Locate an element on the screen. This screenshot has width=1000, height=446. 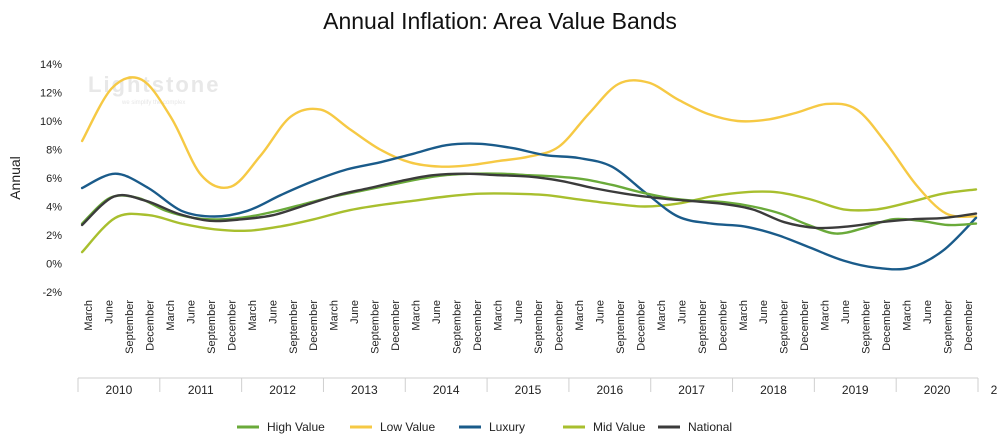
year-label: 2011 is located at coordinates (201, 390).